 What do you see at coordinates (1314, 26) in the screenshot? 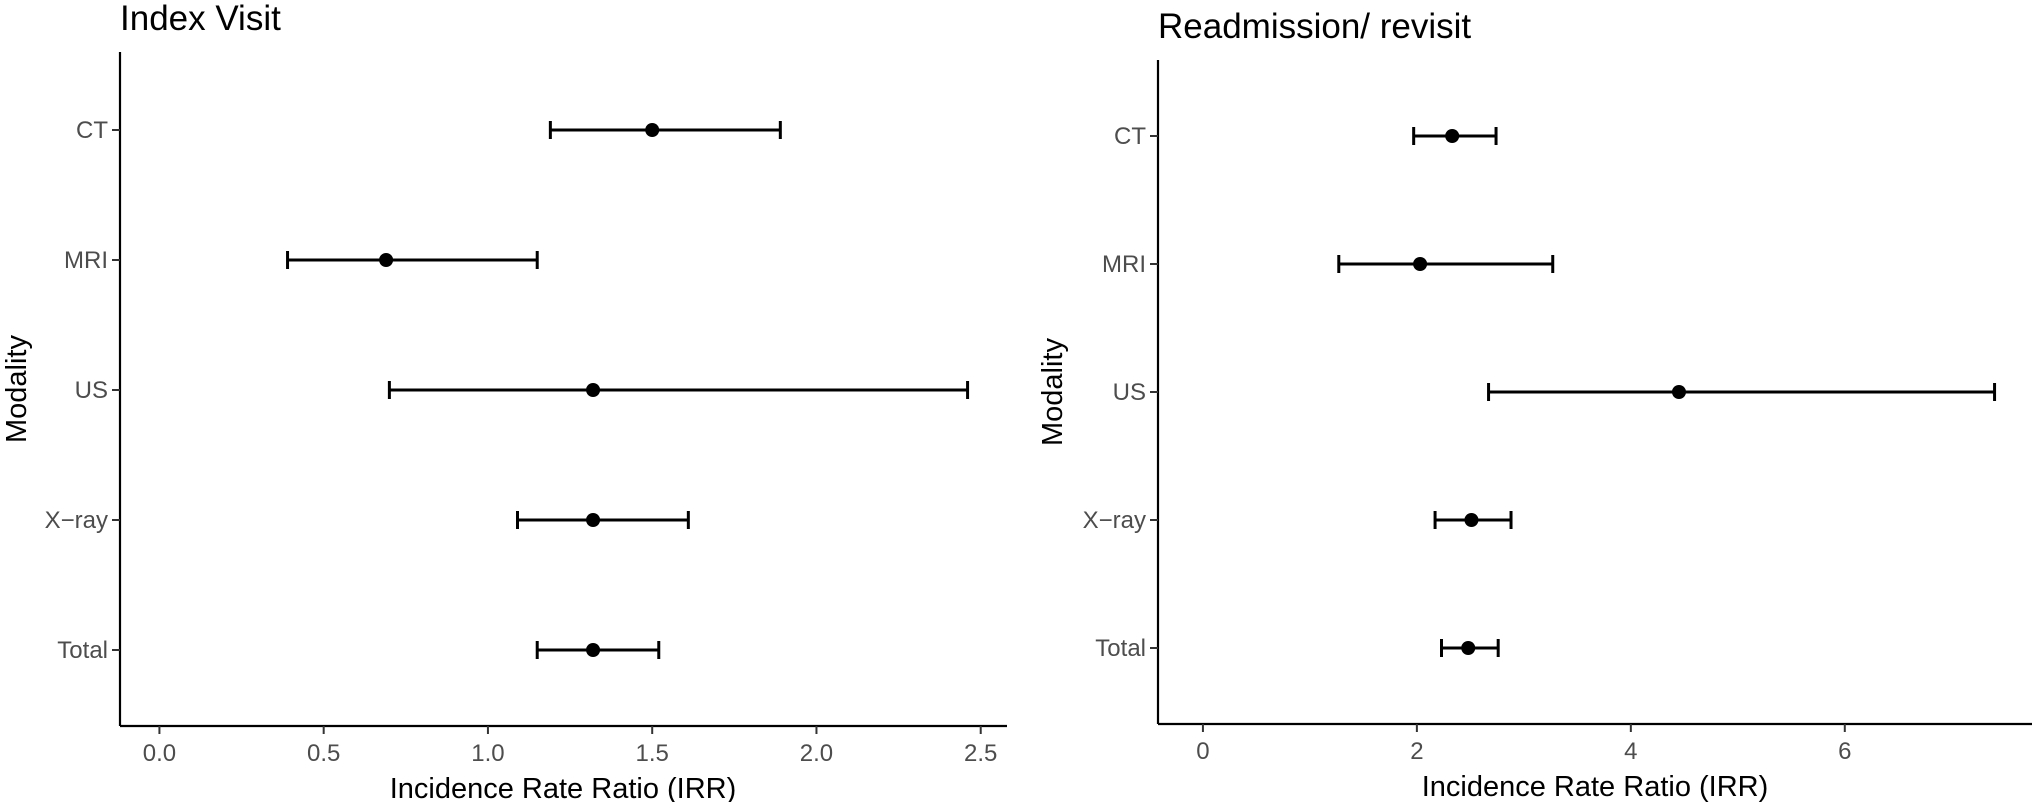
I see `chart-title: Readmission/ revisit` at bounding box center [1314, 26].